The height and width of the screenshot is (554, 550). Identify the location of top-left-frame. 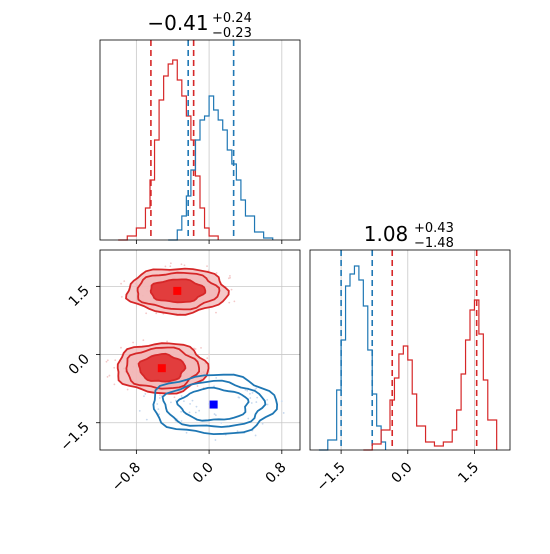
(200, 140).